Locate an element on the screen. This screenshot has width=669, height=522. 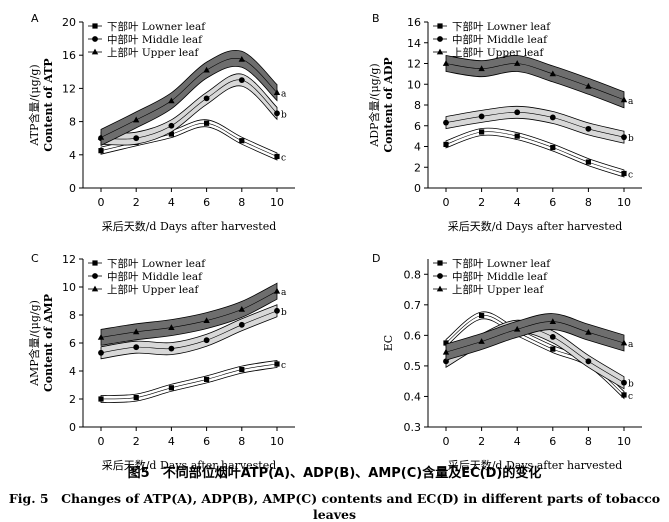
figure-caption-chinese: 图5 不同部位烟叶ATP(A)、ADP(B)、AMP(C)含量及EC(D)的变化 is located at coordinates (334, 473).